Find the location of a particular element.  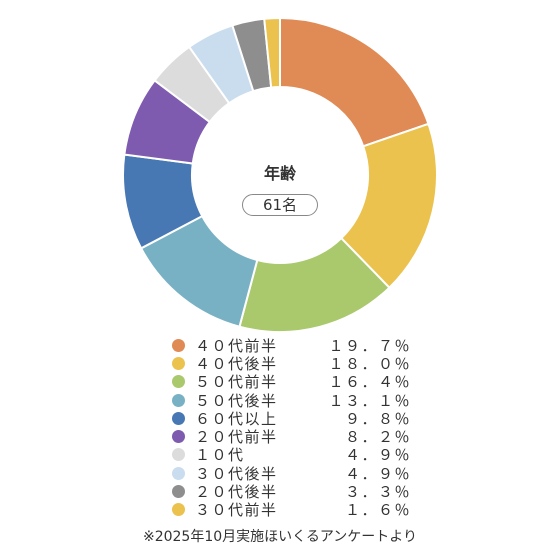

chart-title: 年齢 is located at coordinates (279, 173).